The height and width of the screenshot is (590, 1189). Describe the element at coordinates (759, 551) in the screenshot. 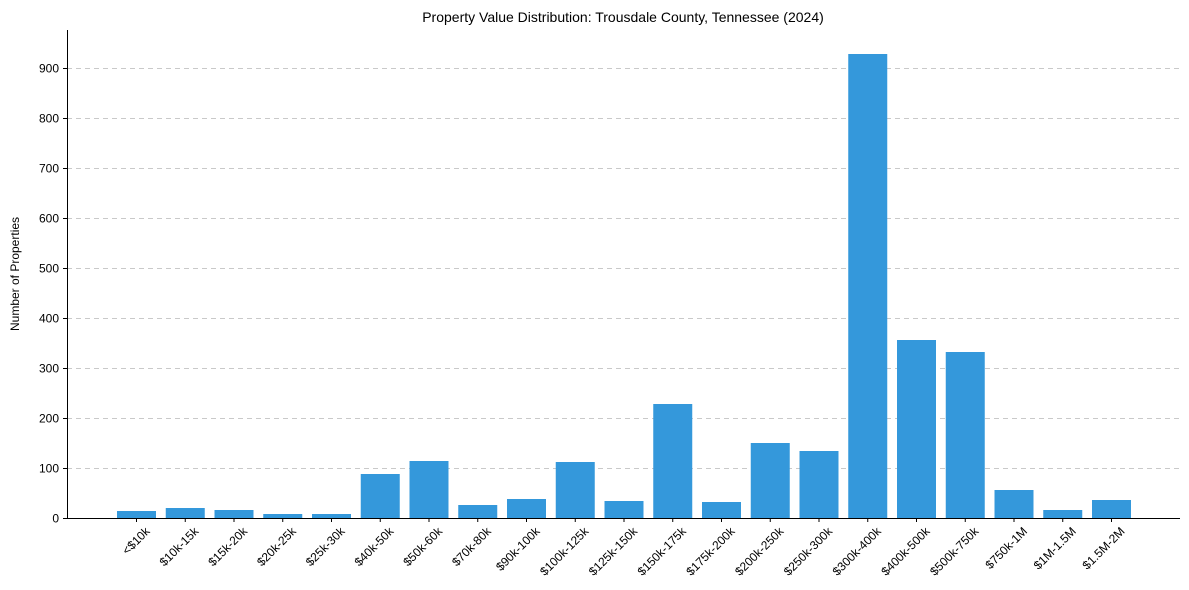

I see `x-tick-label: $200k-250k` at that location.